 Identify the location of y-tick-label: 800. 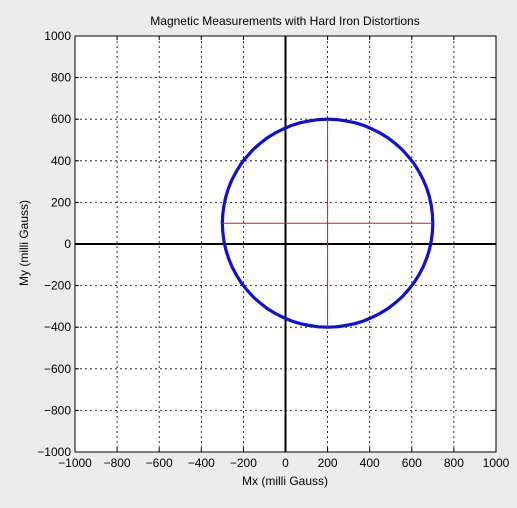
(61, 78).